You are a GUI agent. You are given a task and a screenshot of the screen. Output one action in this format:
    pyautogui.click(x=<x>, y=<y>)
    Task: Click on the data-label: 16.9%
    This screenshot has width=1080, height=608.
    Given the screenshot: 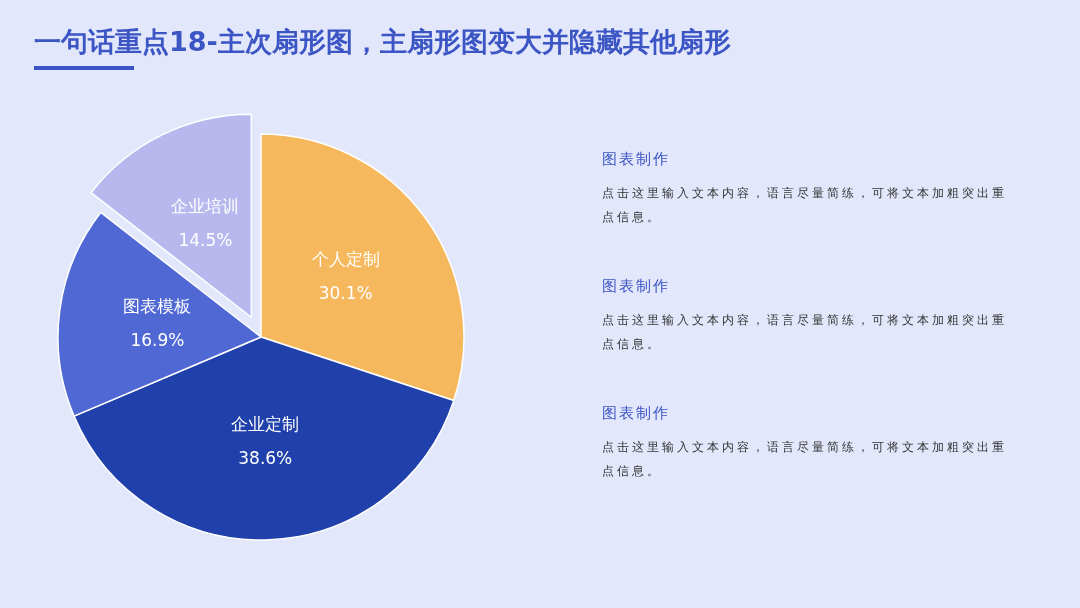 What is the action you would take?
    pyautogui.click(x=157, y=340)
    